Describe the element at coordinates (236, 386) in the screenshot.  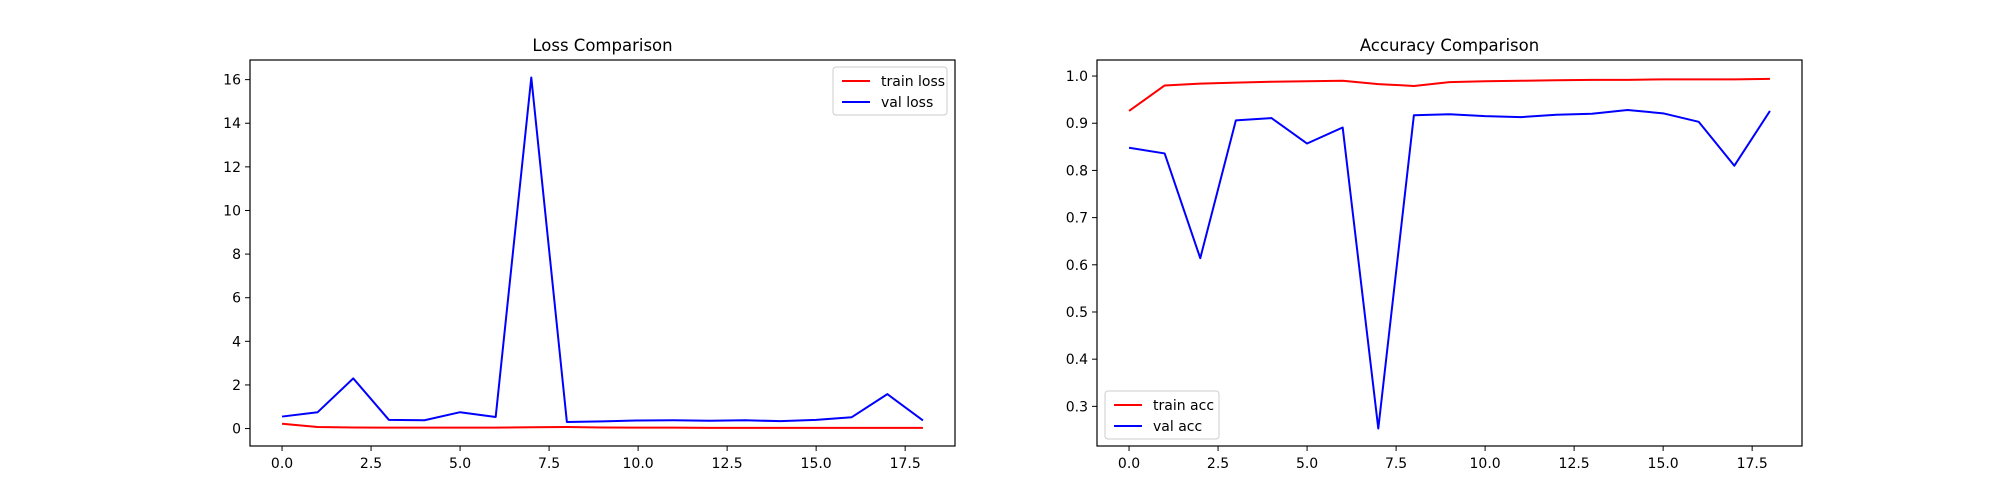
I see `y-tick-label: 2` at that location.